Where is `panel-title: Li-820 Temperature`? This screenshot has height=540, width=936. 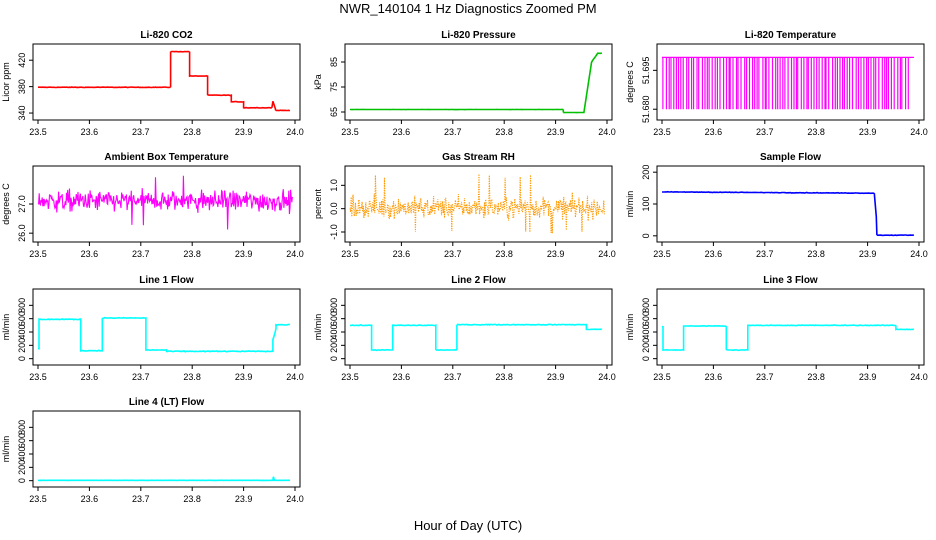 panel-title: Li-820 Temperature is located at coordinates (791, 35).